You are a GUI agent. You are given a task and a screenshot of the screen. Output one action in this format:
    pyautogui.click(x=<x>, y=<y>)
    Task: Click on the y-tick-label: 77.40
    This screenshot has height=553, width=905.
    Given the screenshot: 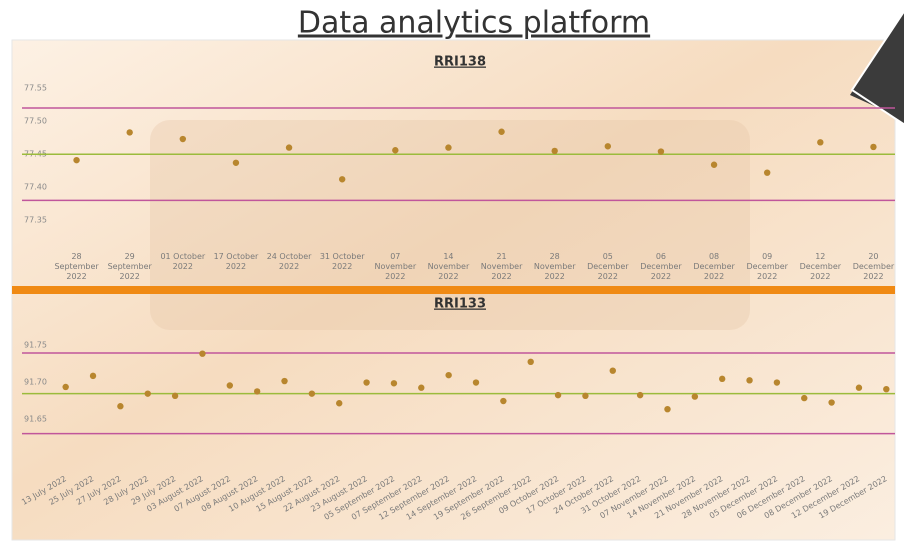 What is the action you would take?
    pyautogui.click(x=35, y=187)
    